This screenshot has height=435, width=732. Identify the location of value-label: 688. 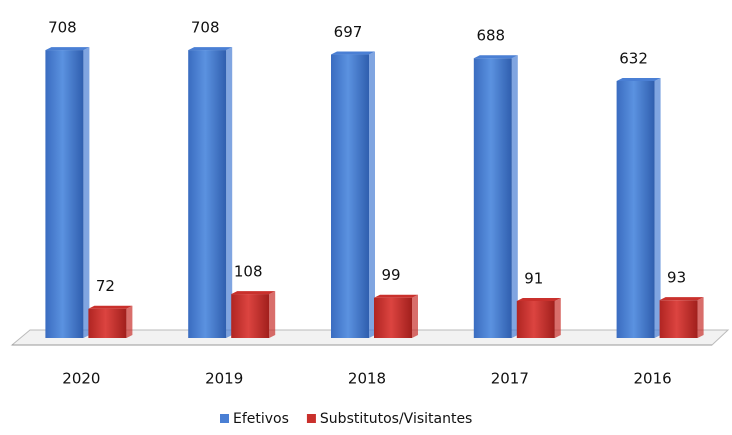
(490, 36).